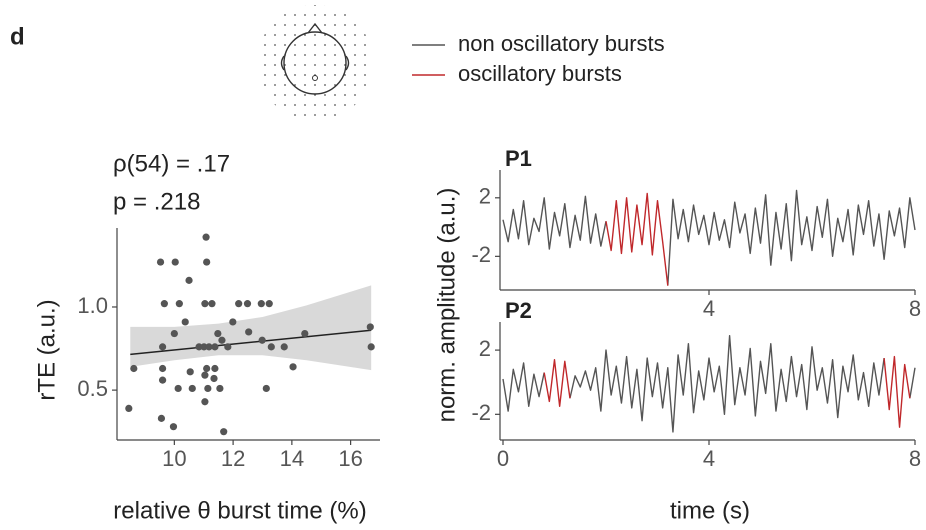  Describe the element at coordinates (350, 458) in the screenshot. I see `x-tick-label: 16` at that location.